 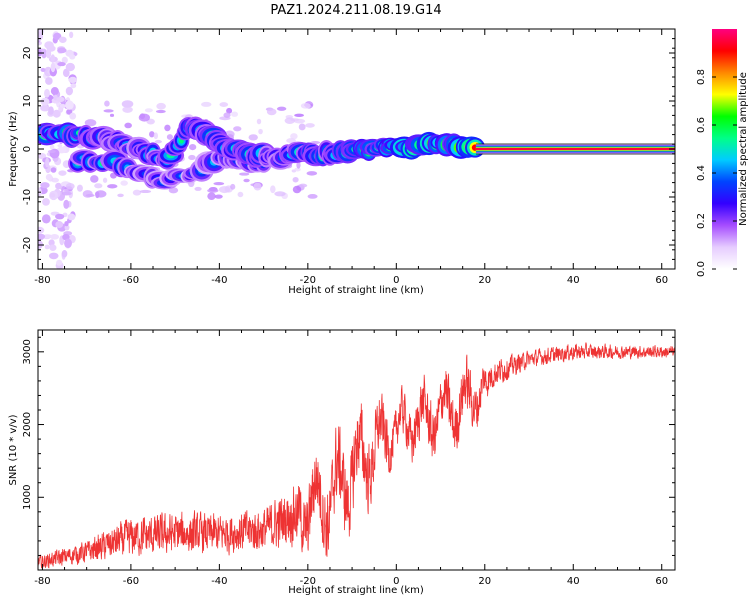 I want to click on snr-x-axis-label: Height of straight line (km), so click(x=356, y=590).